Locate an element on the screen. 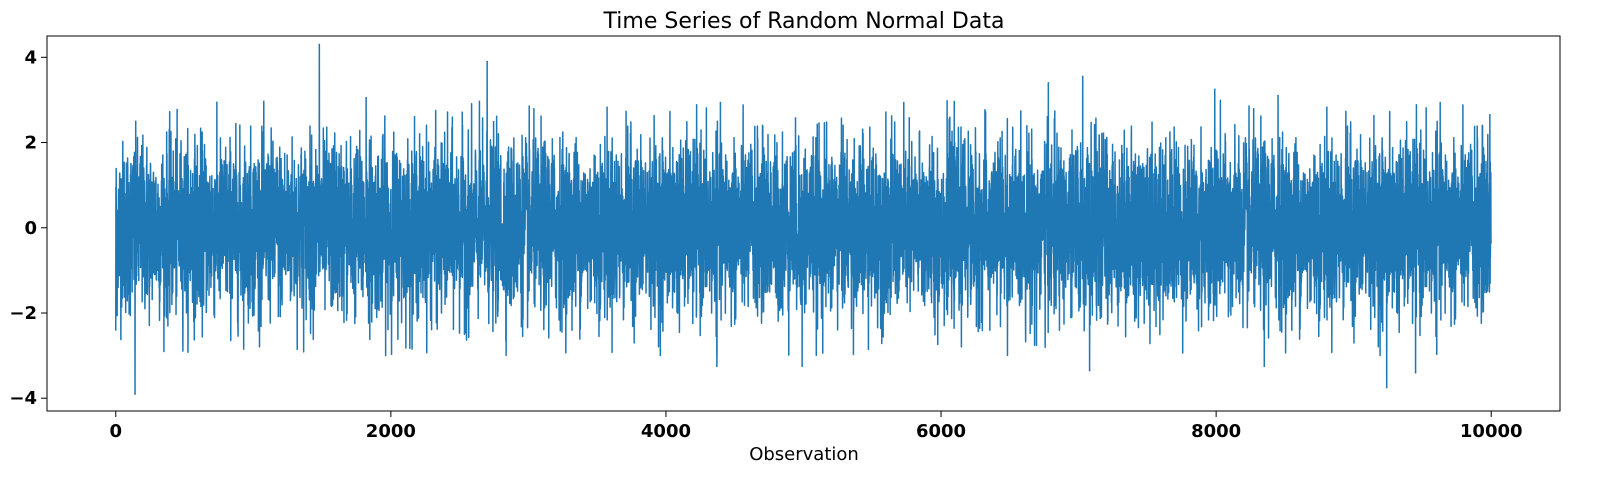  x-tick-label: 4000 is located at coordinates (666, 431).